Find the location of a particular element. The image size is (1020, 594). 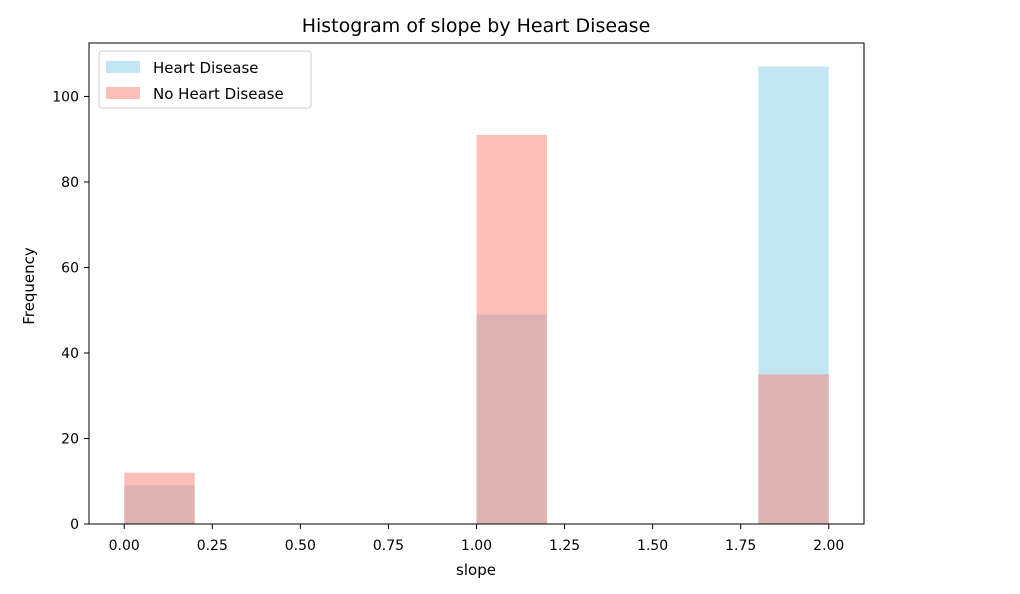

legend-label: Heart Disease is located at coordinates (206, 68).